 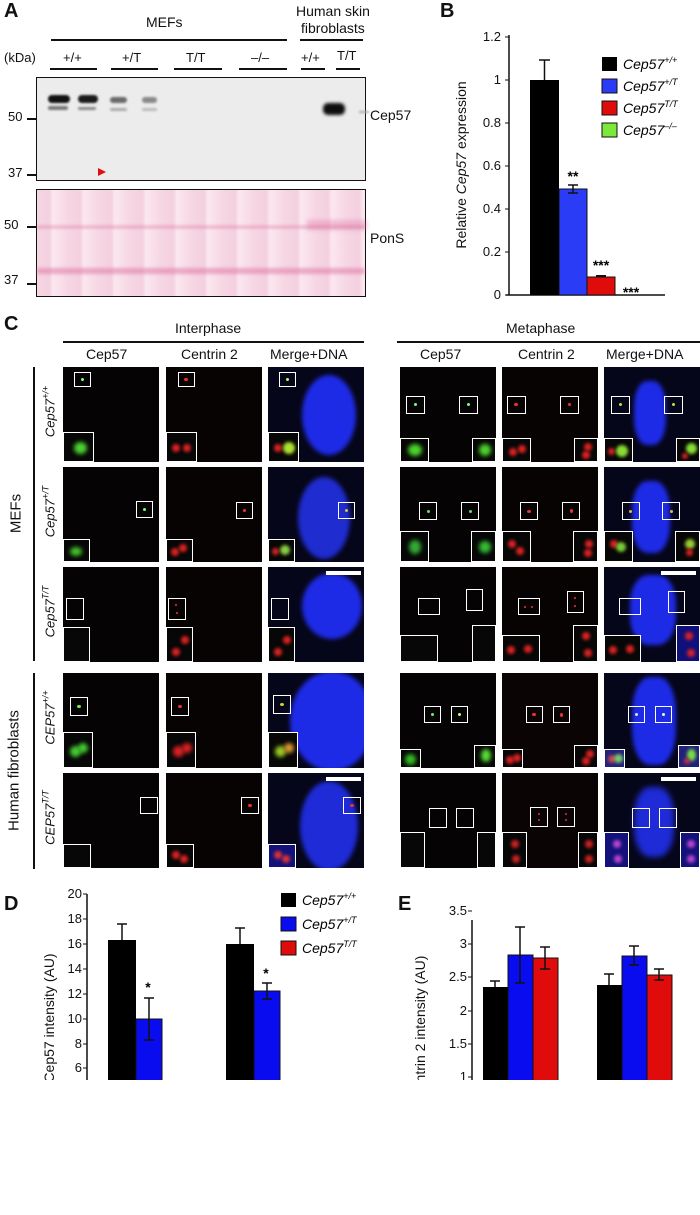 What do you see at coordinates (49, 817) in the screenshot?
I see `row-label: CEP57T/T` at bounding box center [49, 817].